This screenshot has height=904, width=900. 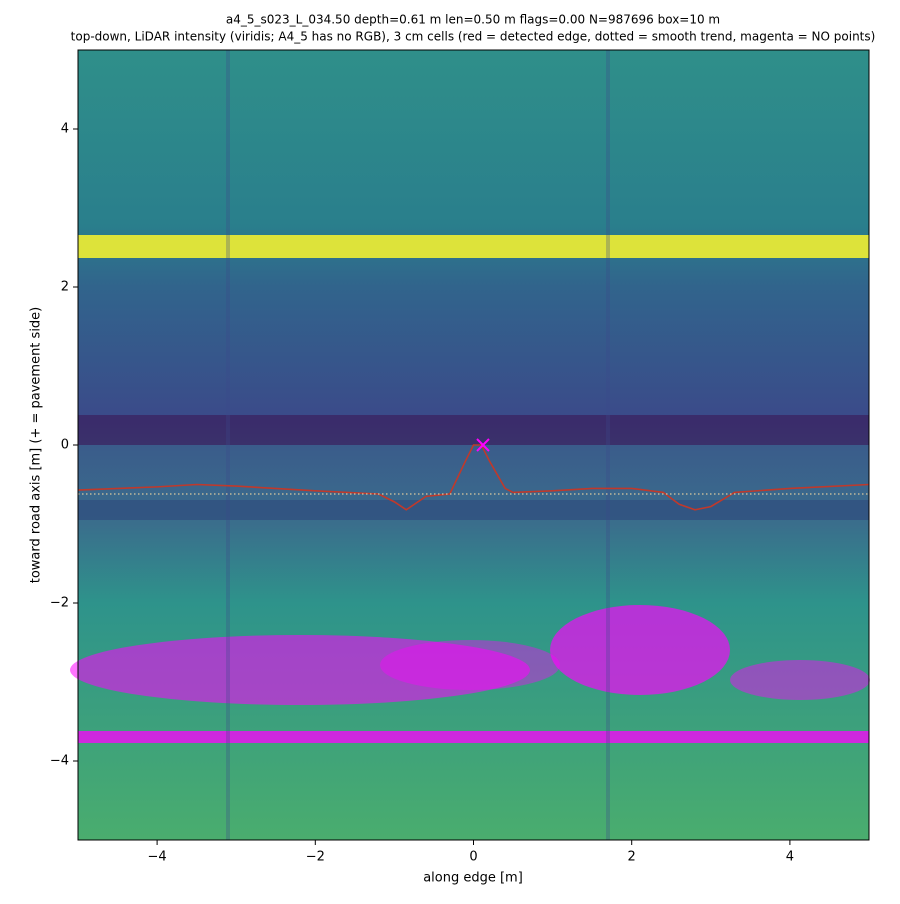 What do you see at coordinates (483, 445) in the screenshot?
I see `edge-marker` at bounding box center [483, 445].